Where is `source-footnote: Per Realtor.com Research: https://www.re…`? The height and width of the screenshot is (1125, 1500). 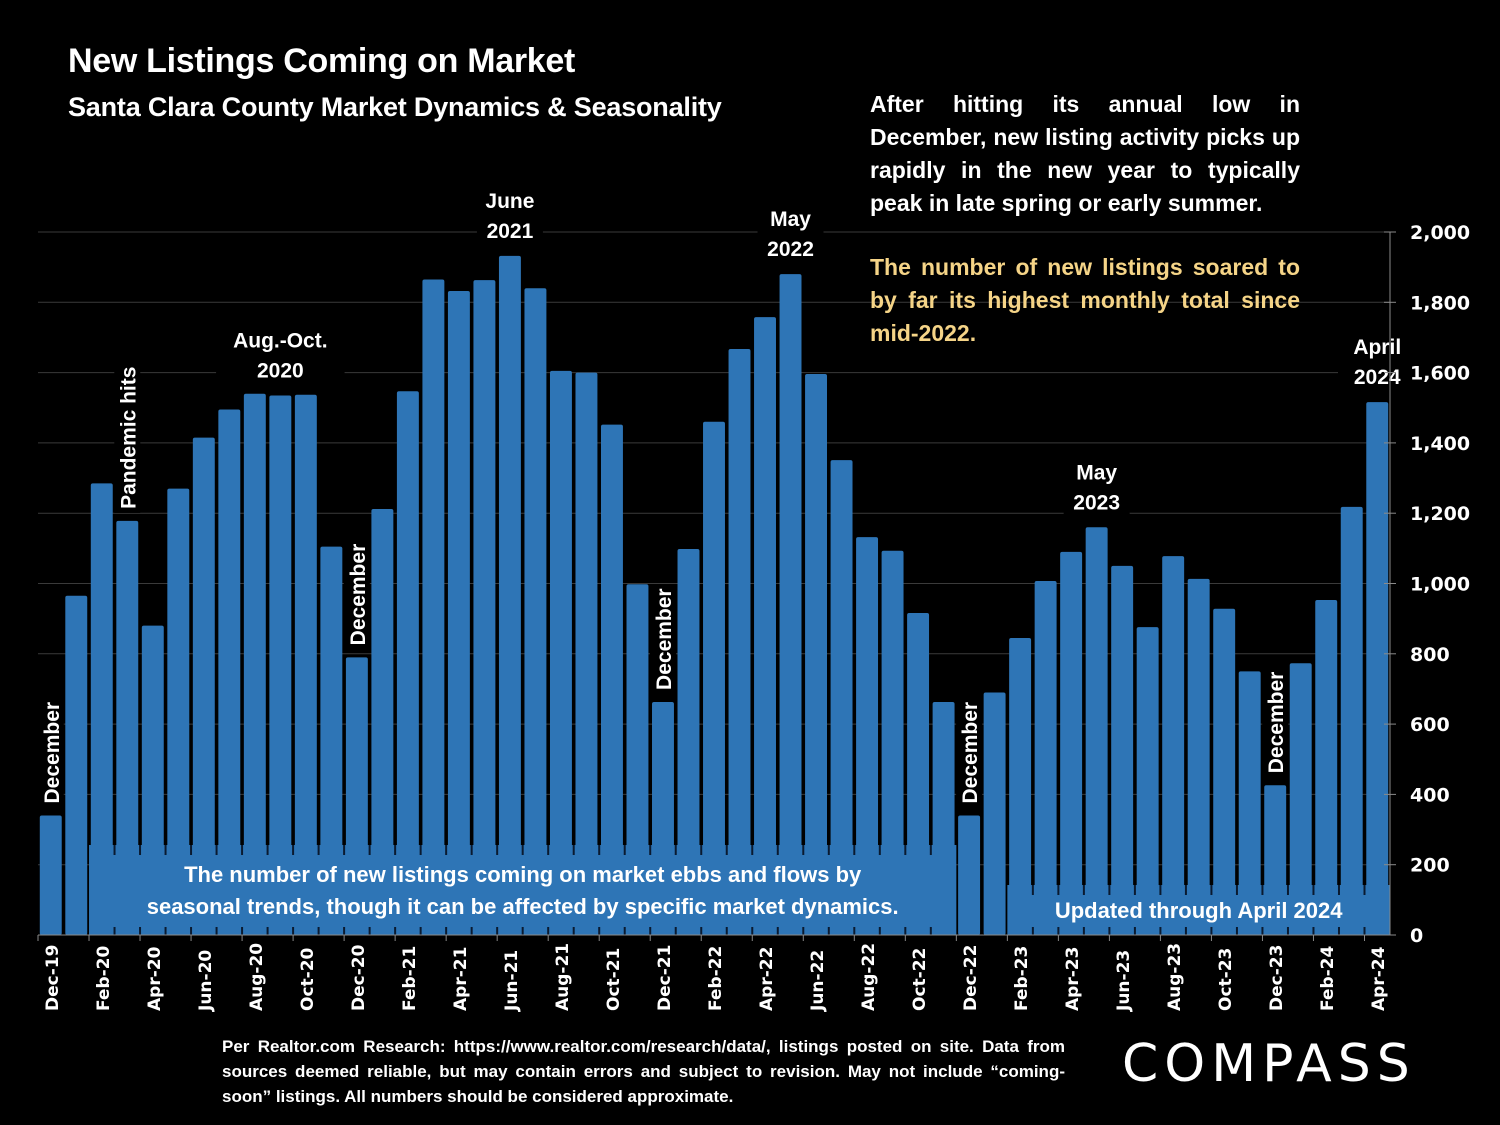
source-footnote: Per Realtor.com Research: https://www.re… is located at coordinates (643, 1071).